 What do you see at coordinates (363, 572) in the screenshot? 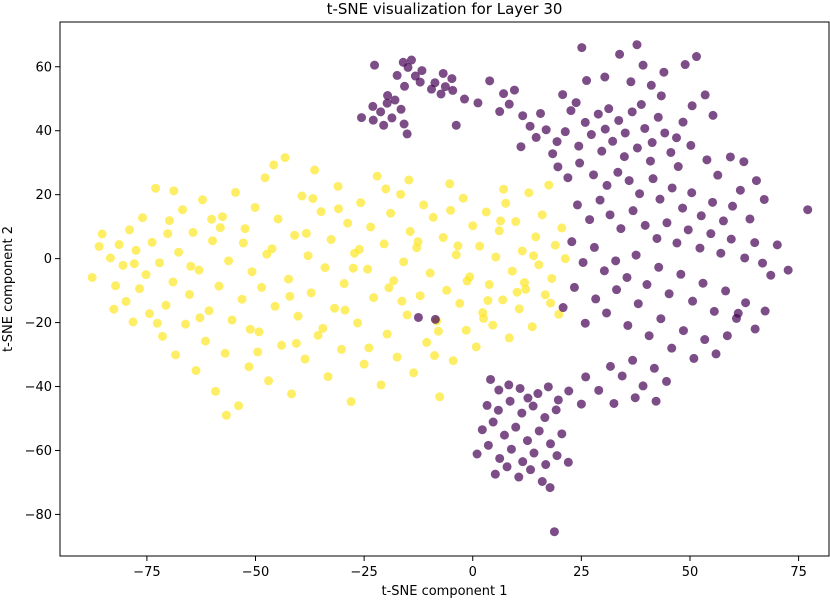
I see `x-tick-label: −25` at bounding box center [363, 572].